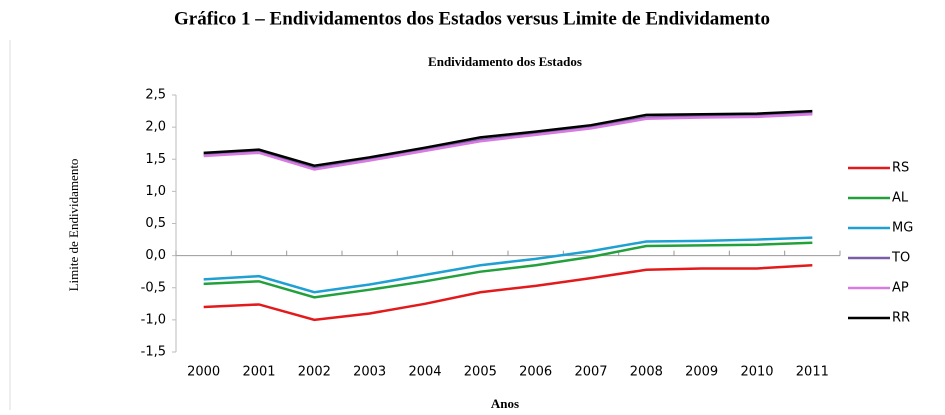  I want to click on y-tick-label: 0,5, so click(155, 223).